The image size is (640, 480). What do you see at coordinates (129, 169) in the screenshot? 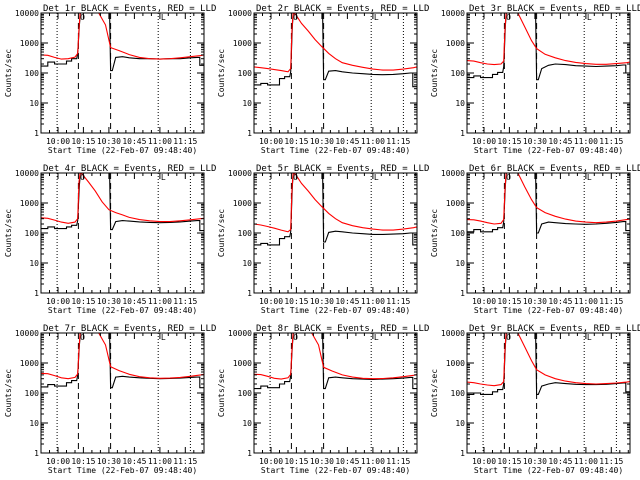
I see `panel-title: Det 4r BLACK = Events, RED = LLD` at bounding box center [129, 169].